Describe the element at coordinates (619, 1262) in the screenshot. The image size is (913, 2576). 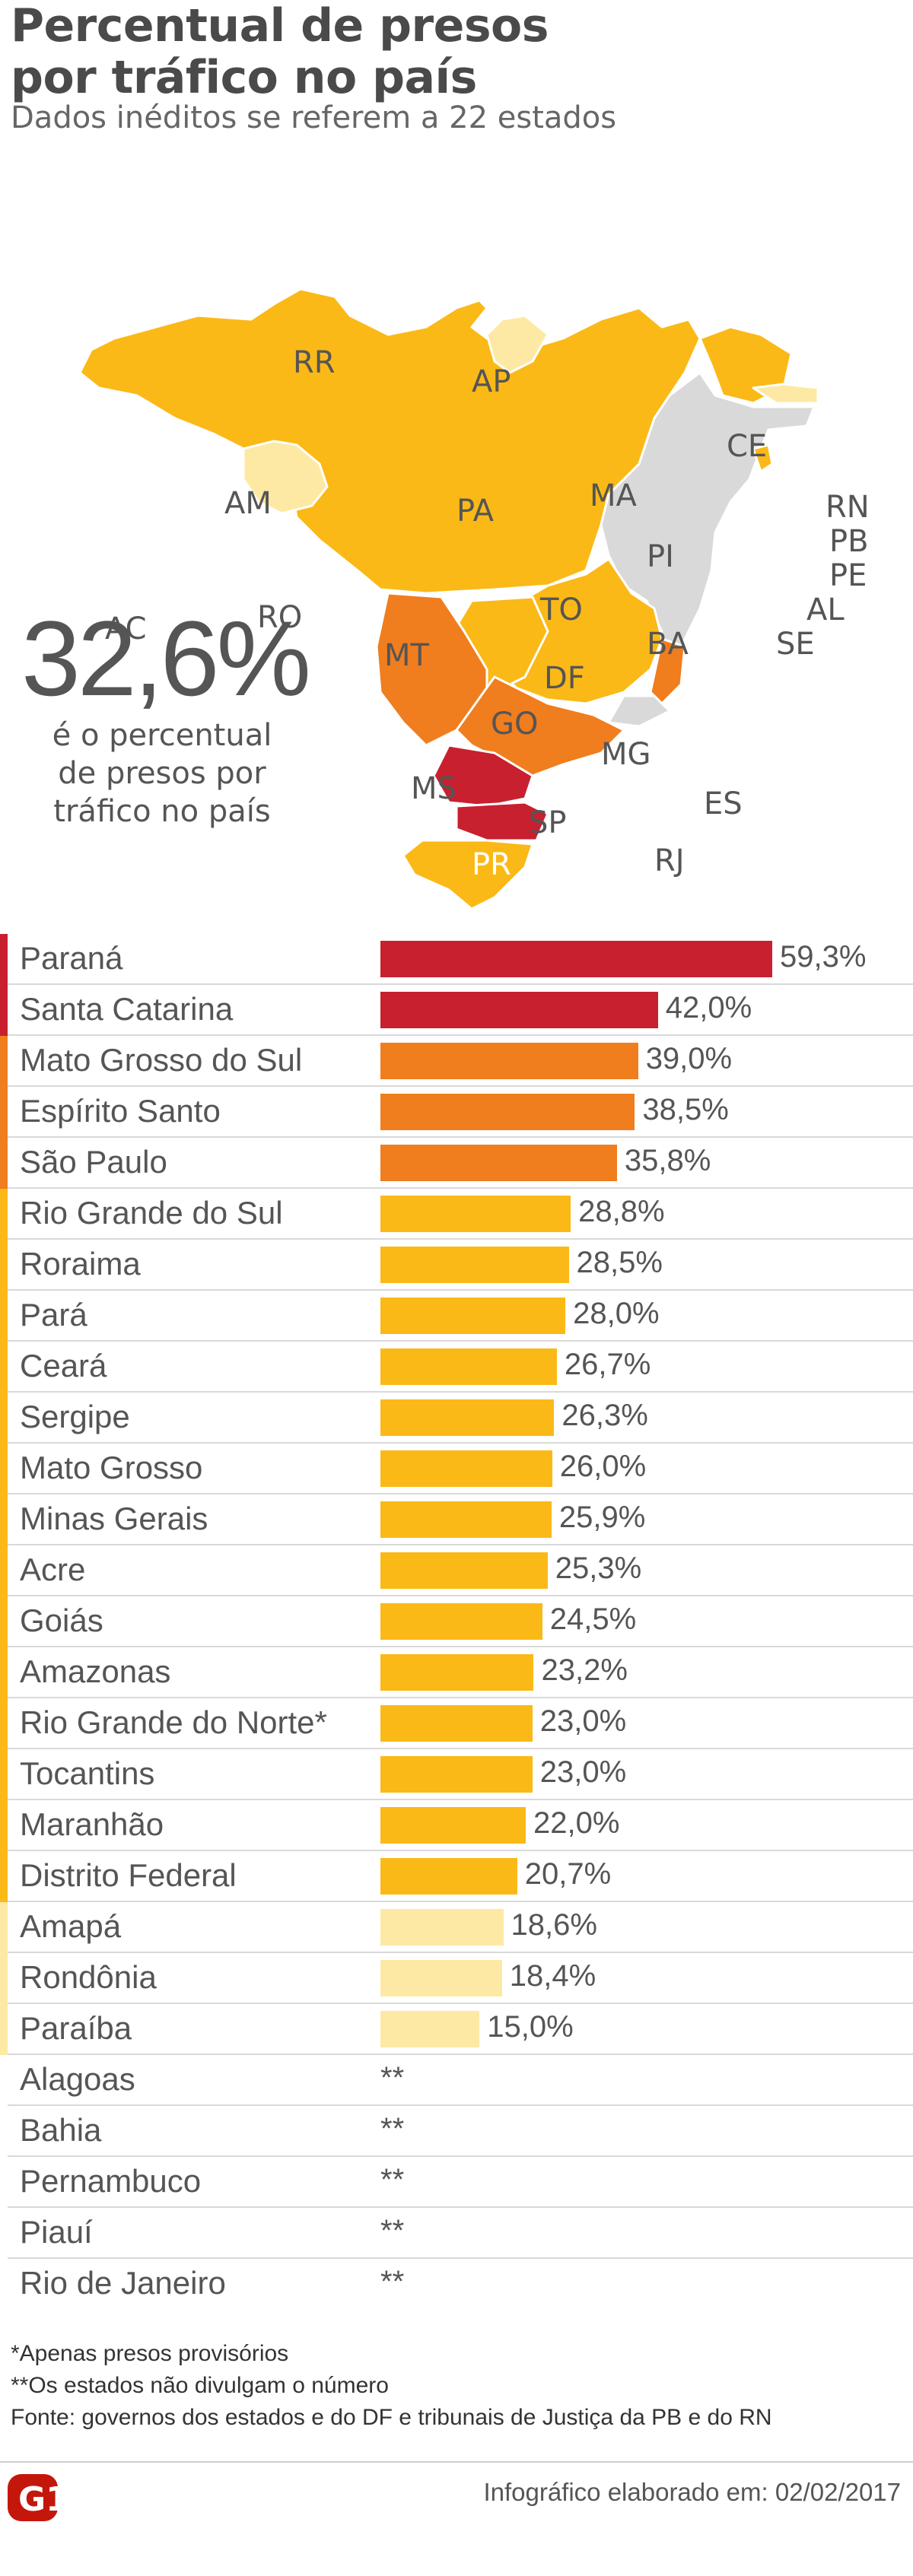
I see `bar-value-label: 28,5%` at that location.